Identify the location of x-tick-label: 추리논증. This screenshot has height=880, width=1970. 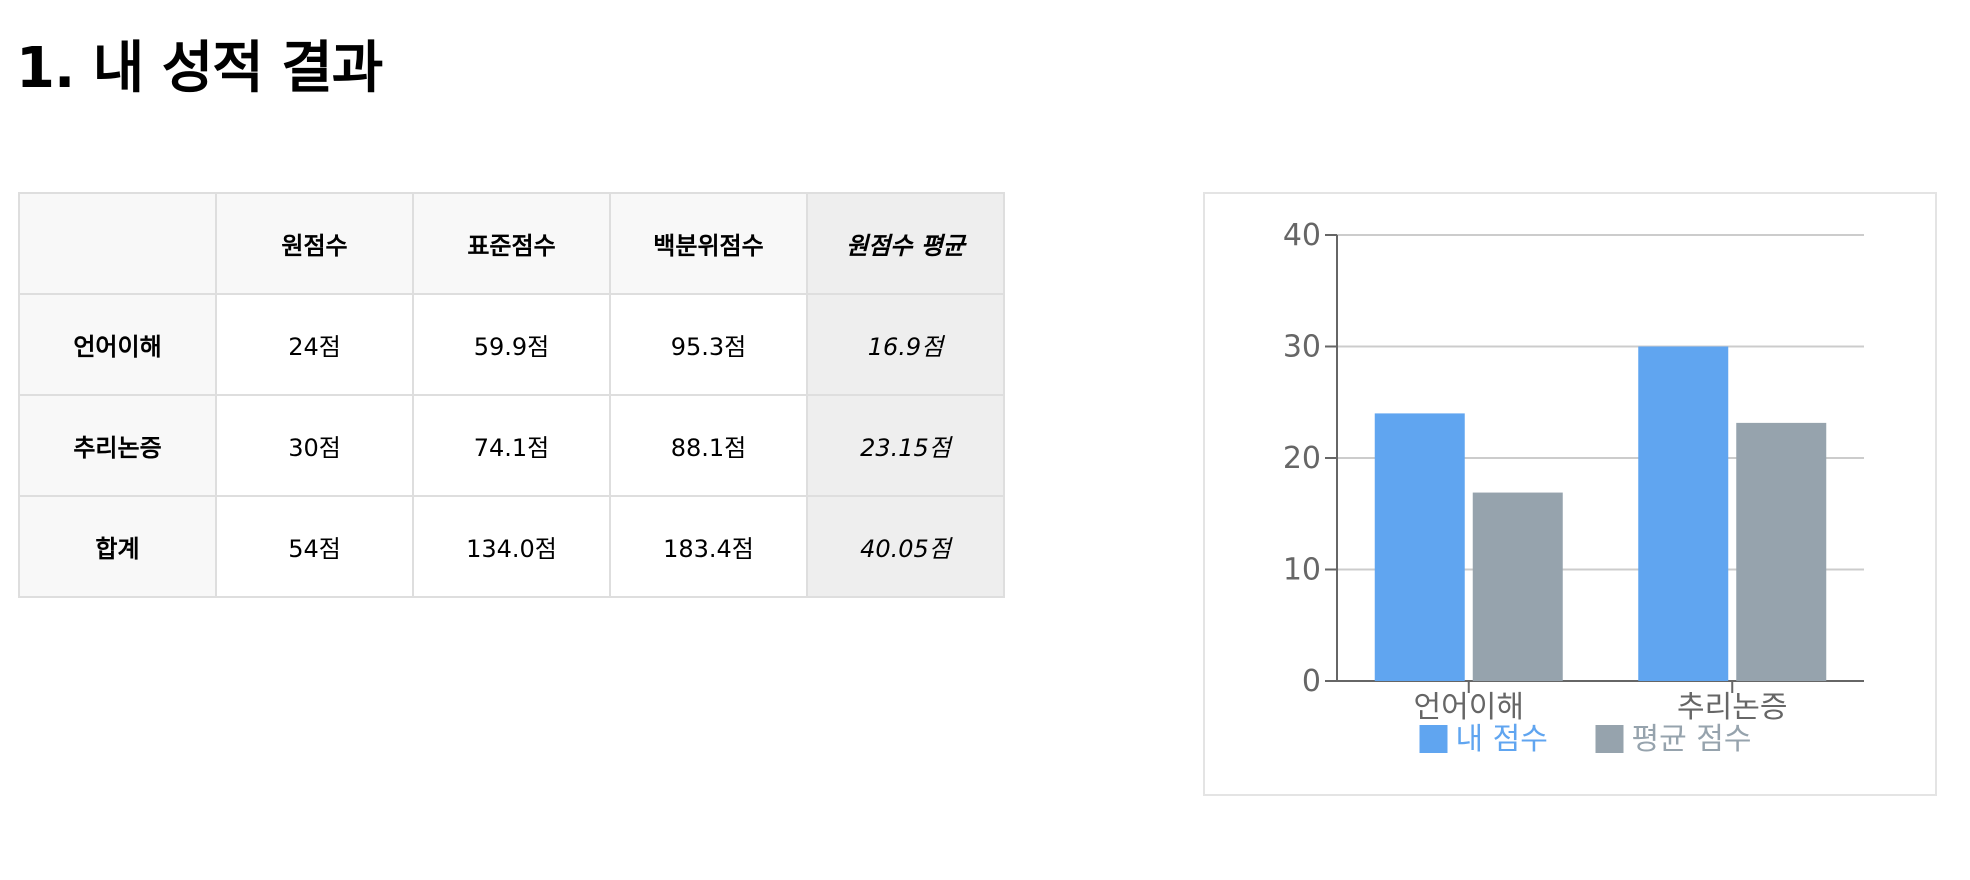
(1732, 707).